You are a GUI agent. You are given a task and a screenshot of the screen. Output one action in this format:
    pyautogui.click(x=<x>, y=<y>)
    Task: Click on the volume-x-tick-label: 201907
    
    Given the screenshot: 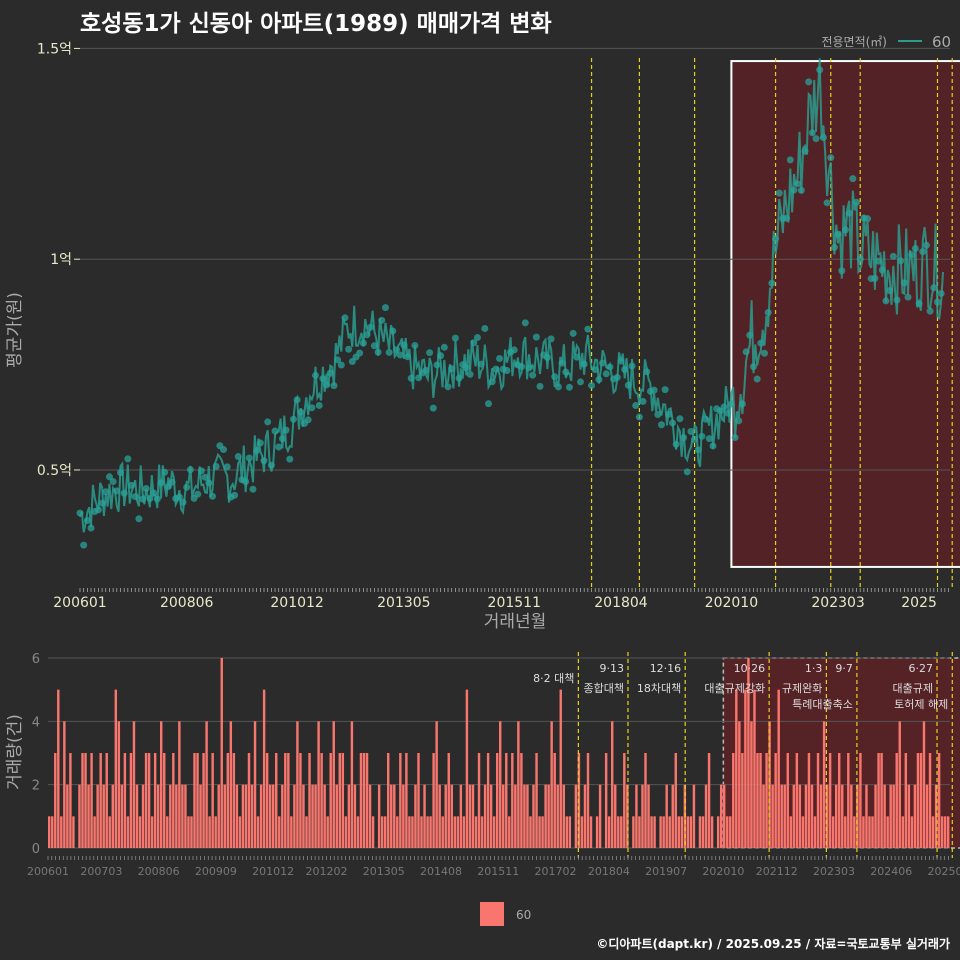 What is the action you would take?
    pyautogui.click(x=666, y=871)
    